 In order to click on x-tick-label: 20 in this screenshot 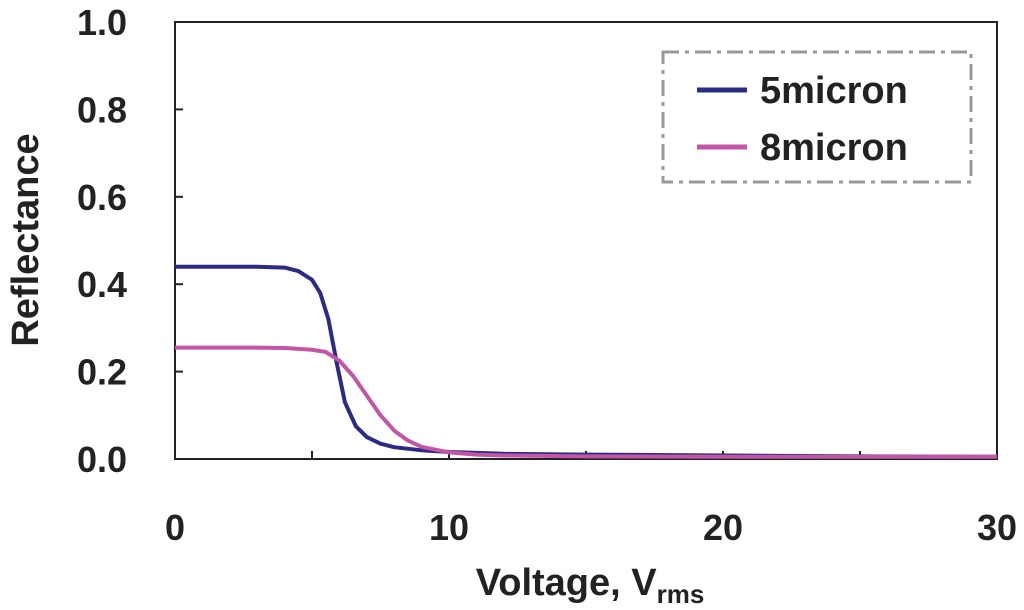, I will do `click(723, 527)`.